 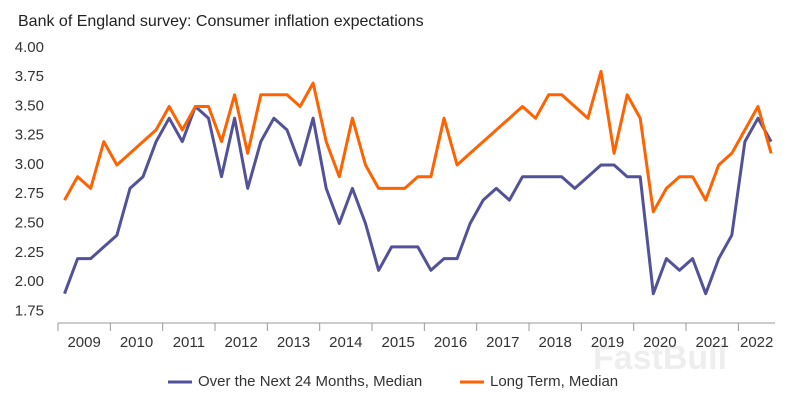 I want to click on legend-label: Over the Next 24 Months, Median, so click(x=310, y=381).